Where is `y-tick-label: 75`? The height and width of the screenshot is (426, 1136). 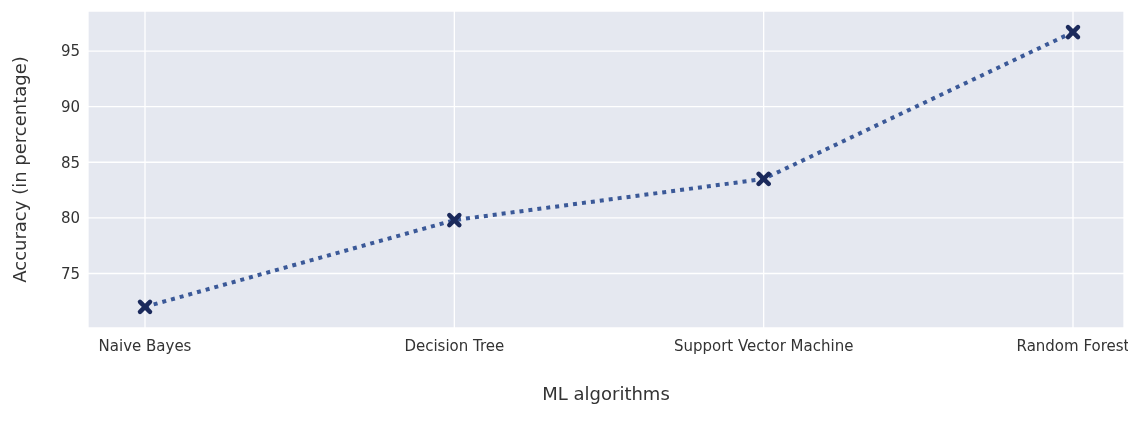 y-tick-label: 75 is located at coordinates (70, 273).